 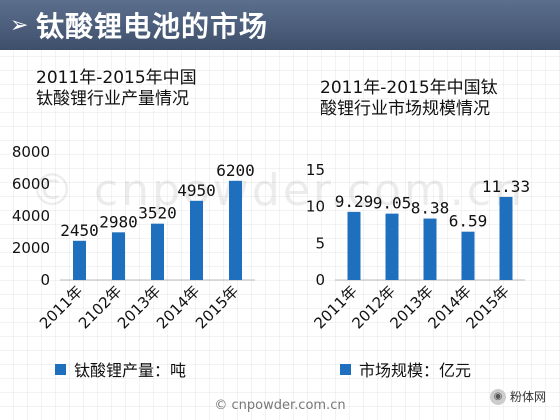 I want to click on legend: 钛酸锂产量：吨, so click(x=120, y=369).